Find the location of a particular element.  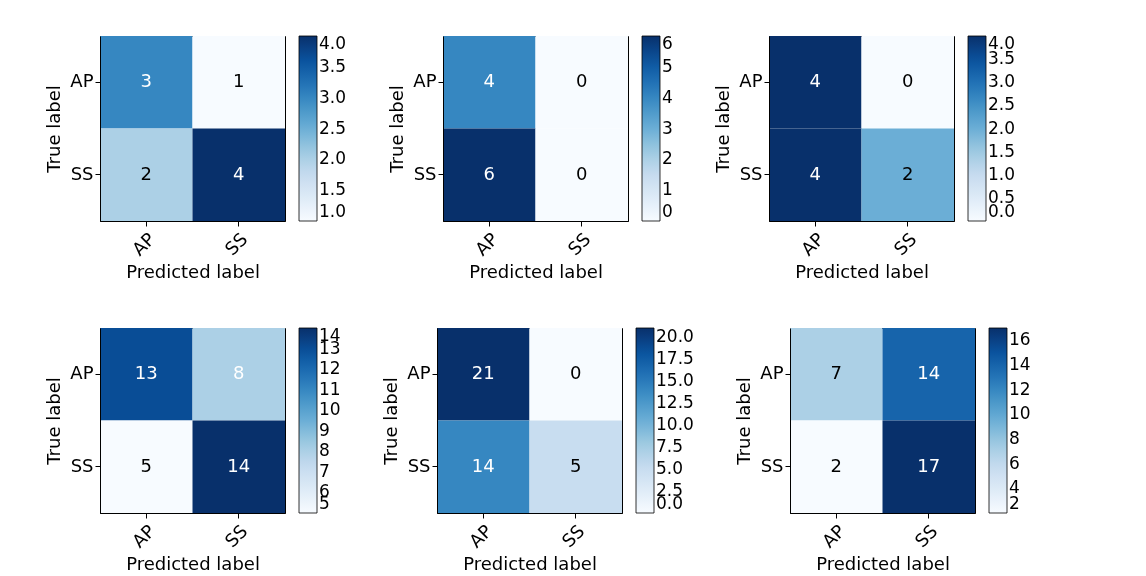

color-bar-label: 4 is located at coordinates (667, 96).